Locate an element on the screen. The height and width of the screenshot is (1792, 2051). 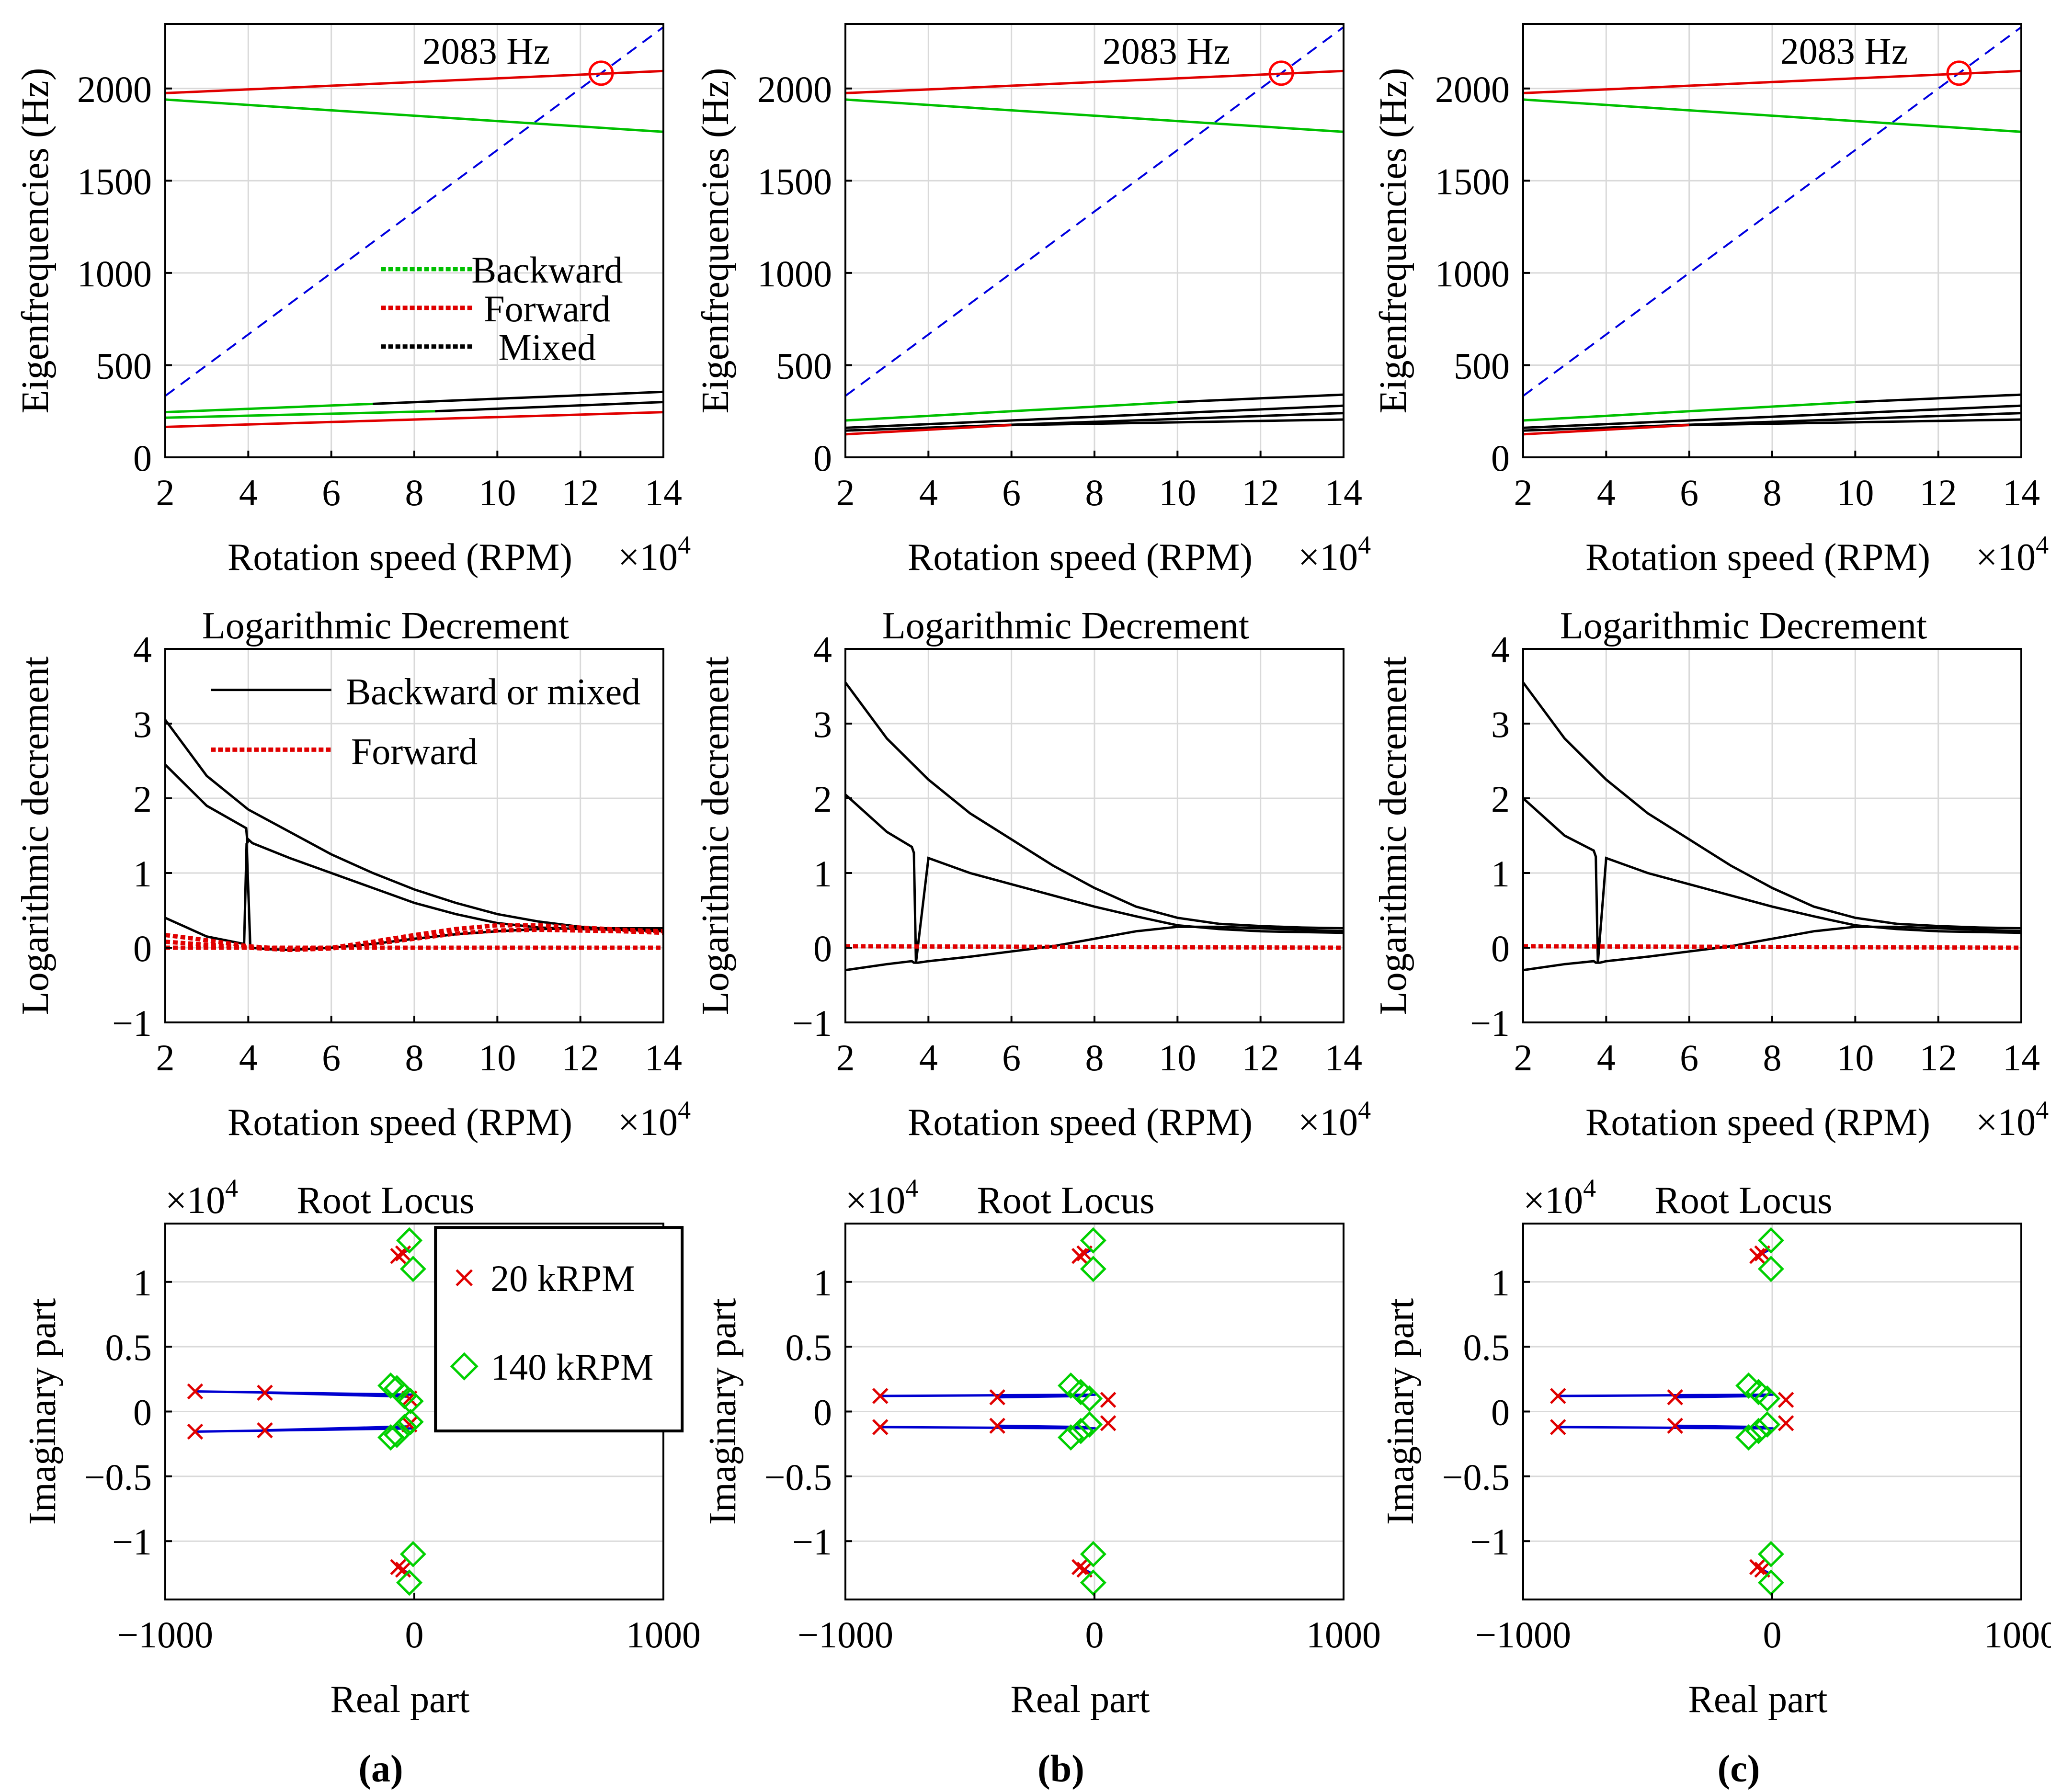
series-backward-high is located at coordinates (1094, 115).